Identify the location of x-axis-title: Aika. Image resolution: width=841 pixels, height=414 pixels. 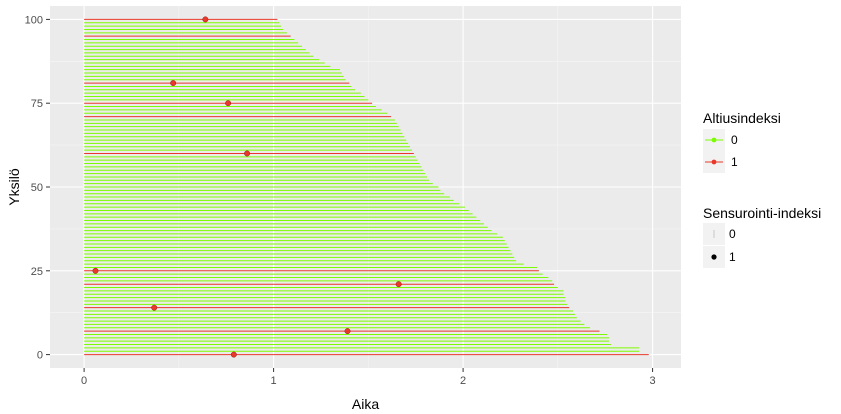
(365, 404).